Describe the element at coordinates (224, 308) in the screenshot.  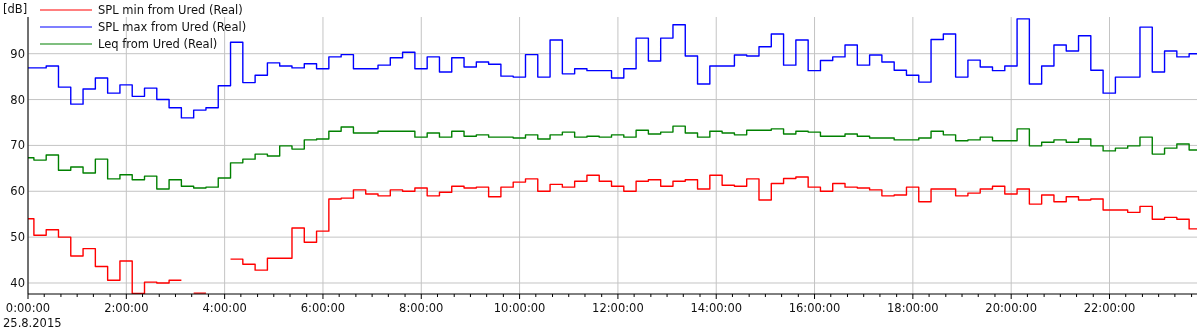
I see `x-tick-label: 4:00:00` at that location.